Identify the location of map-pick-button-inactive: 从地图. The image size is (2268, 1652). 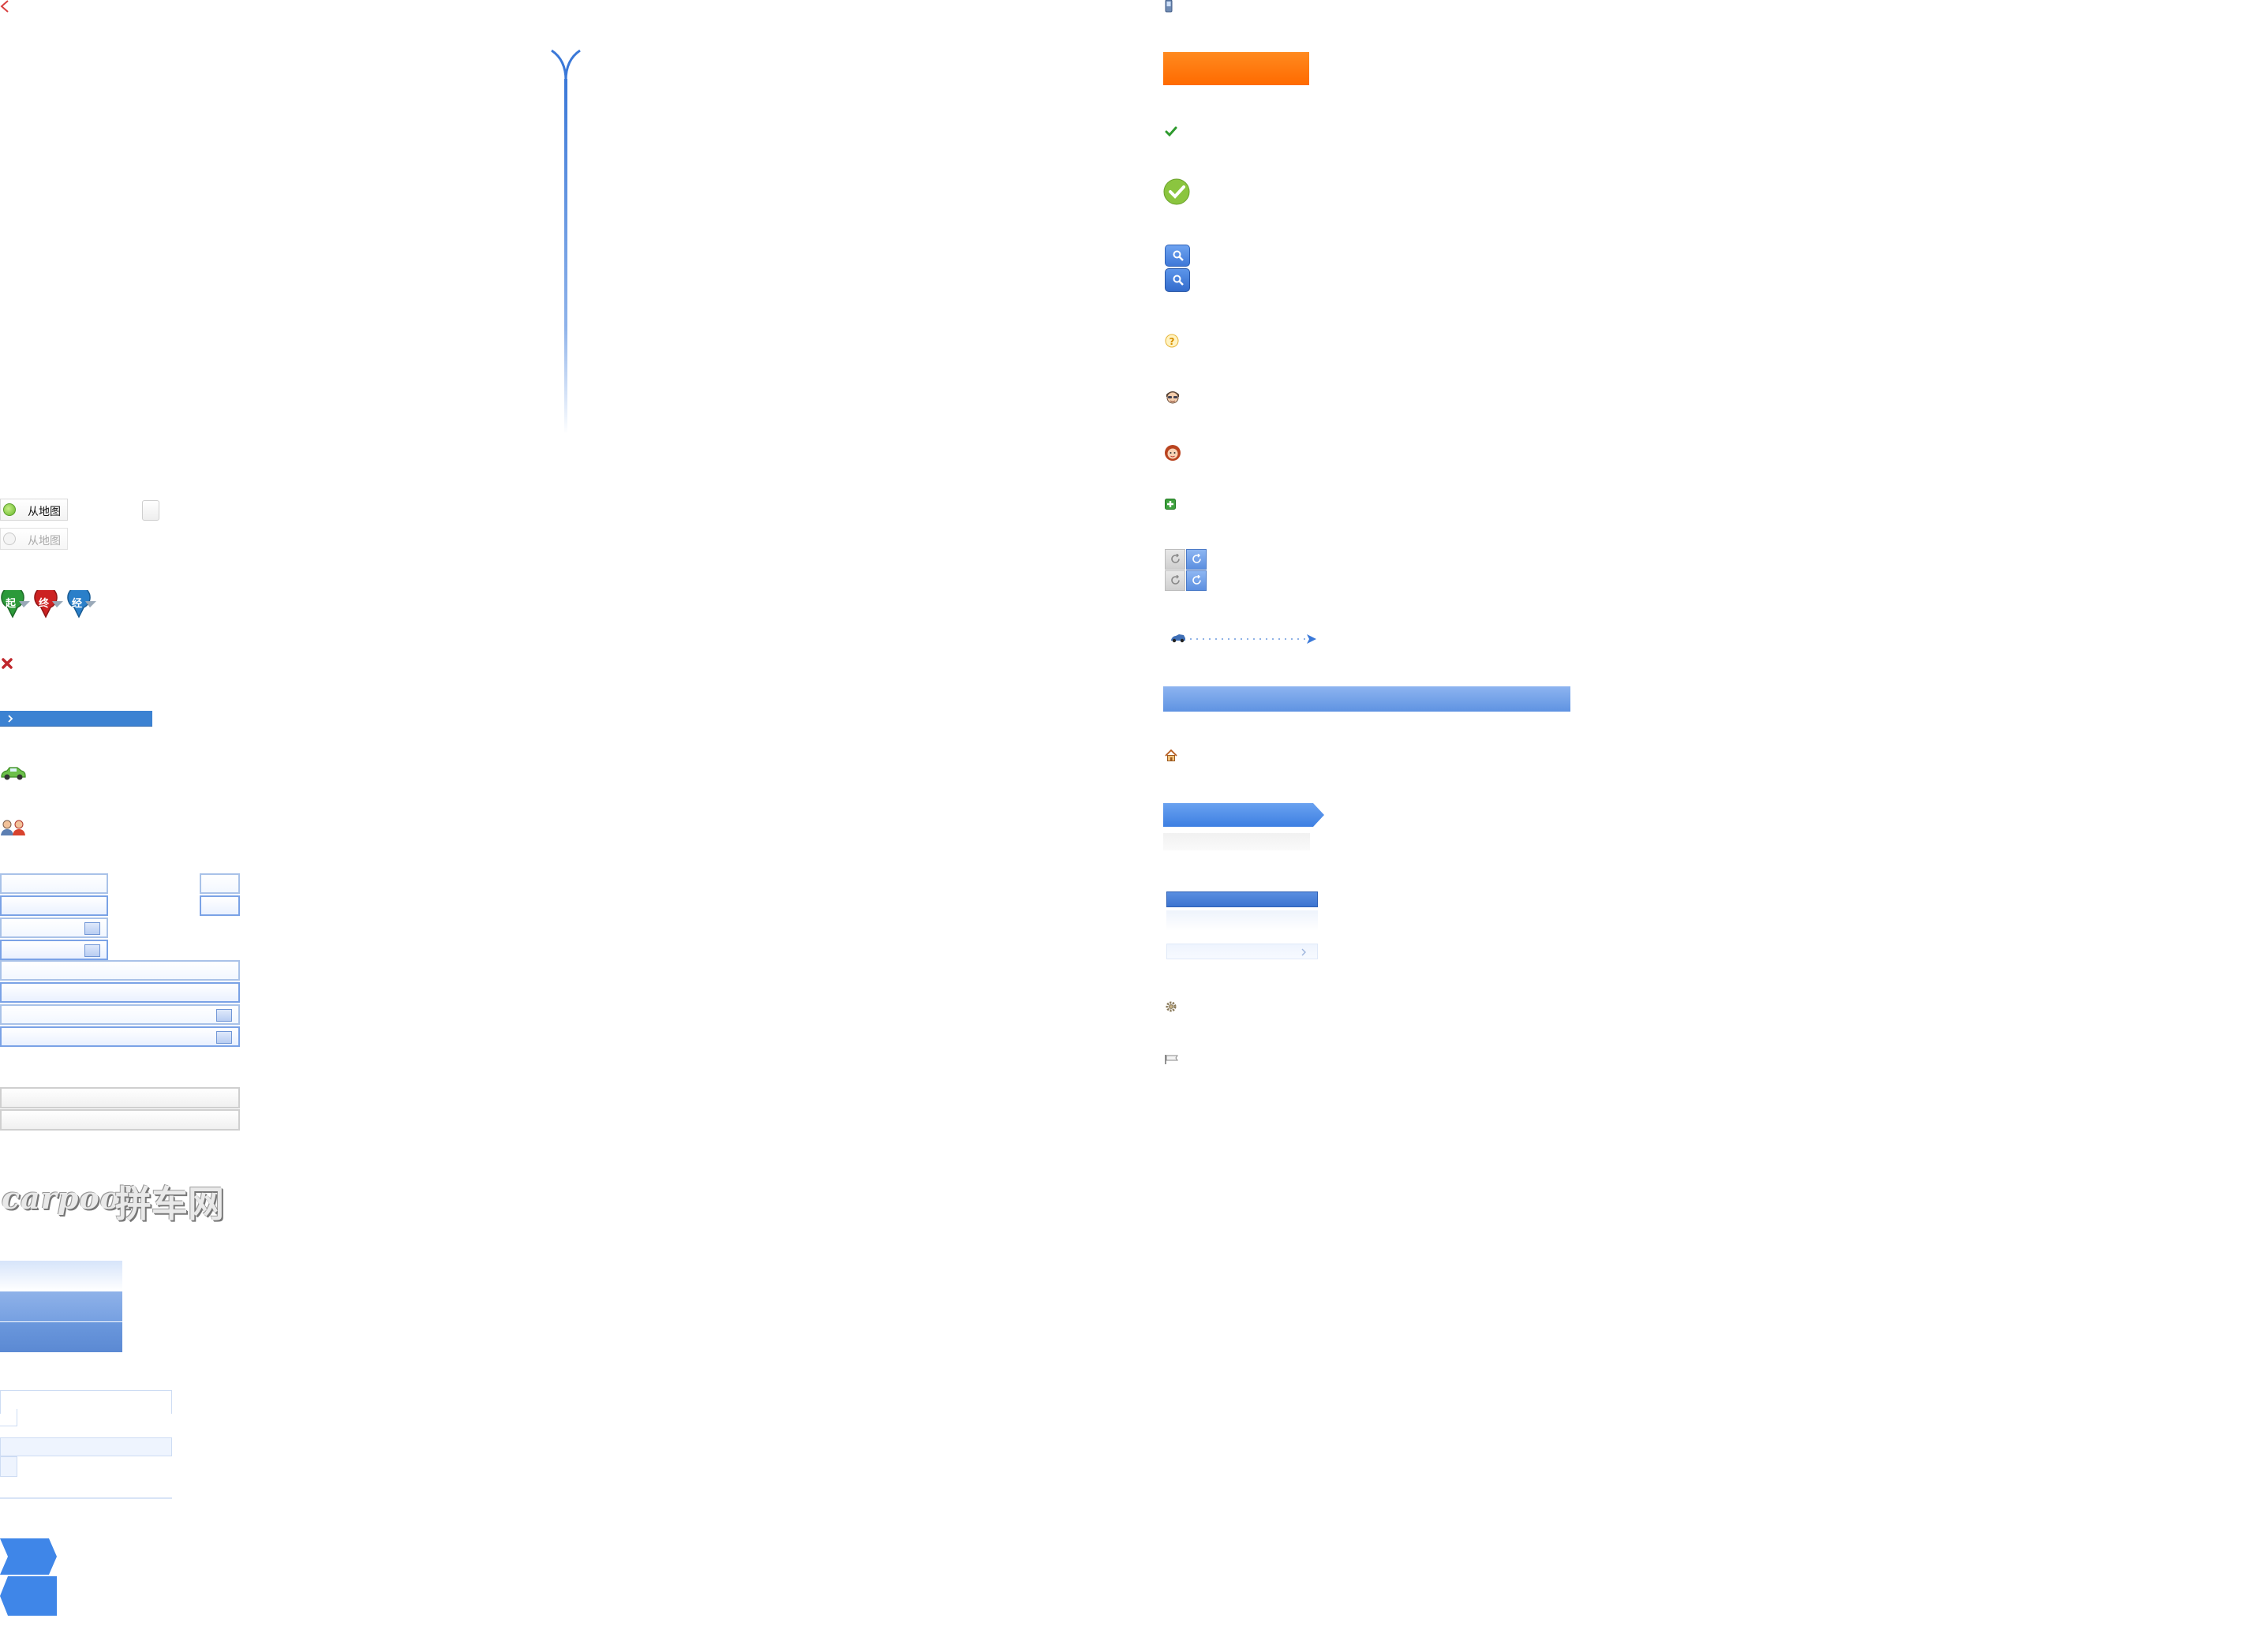
(34, 539).